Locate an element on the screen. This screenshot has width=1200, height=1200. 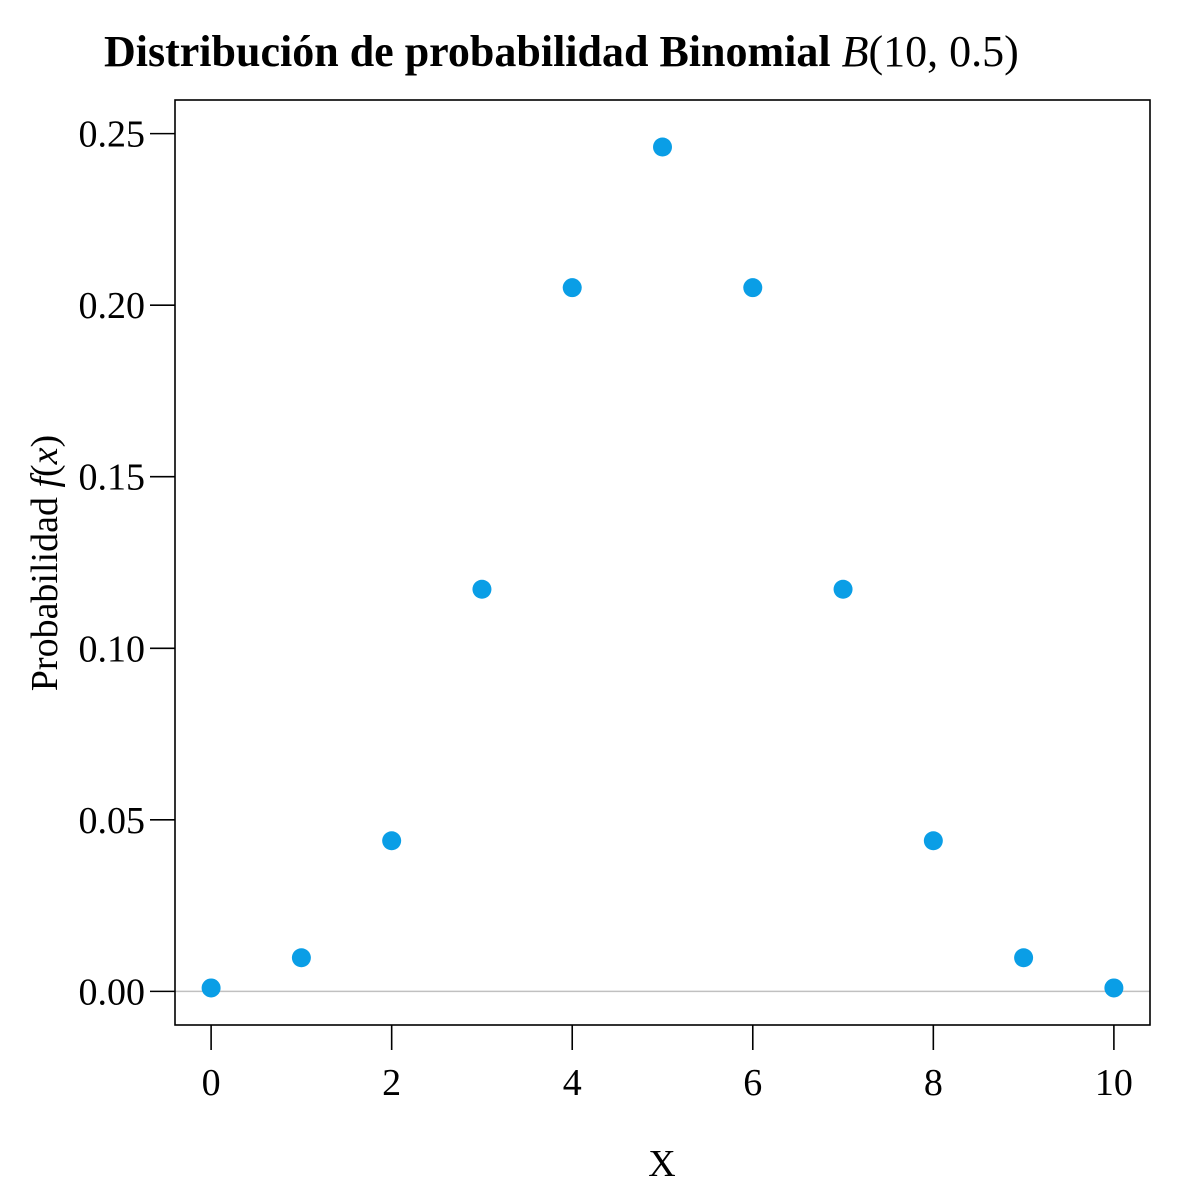
chart-title-text: Distribución de probabilidad Binomial is located at coordinates (467, 51).